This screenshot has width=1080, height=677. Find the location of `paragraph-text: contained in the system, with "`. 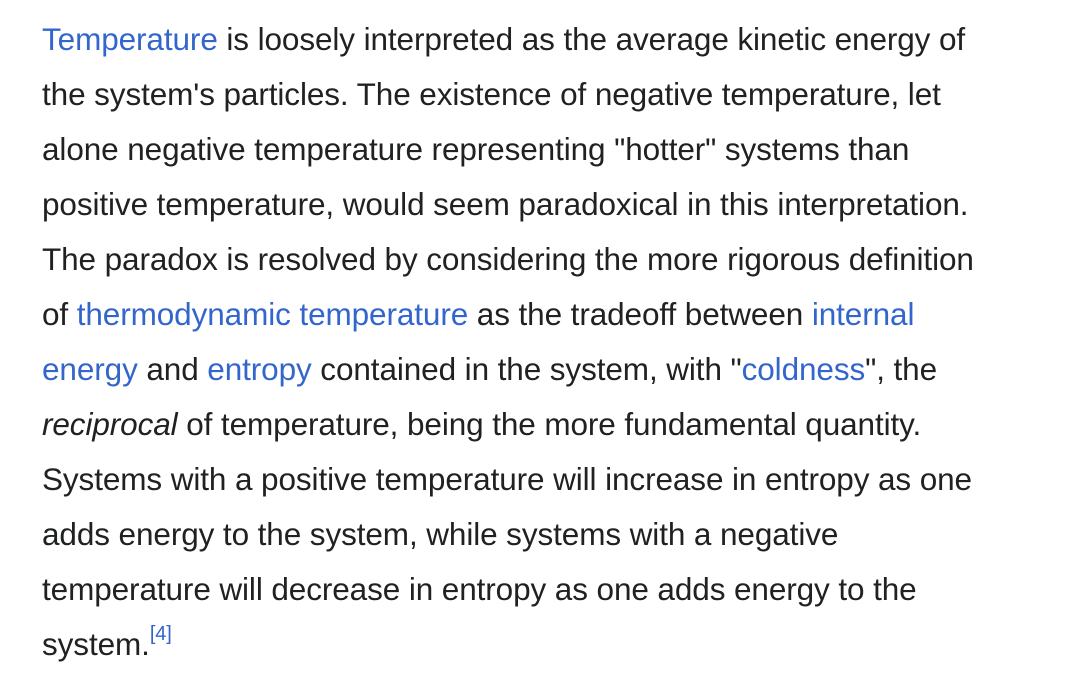

paragraph-text: contained in the system, with " is located at coordinates (526, 369).